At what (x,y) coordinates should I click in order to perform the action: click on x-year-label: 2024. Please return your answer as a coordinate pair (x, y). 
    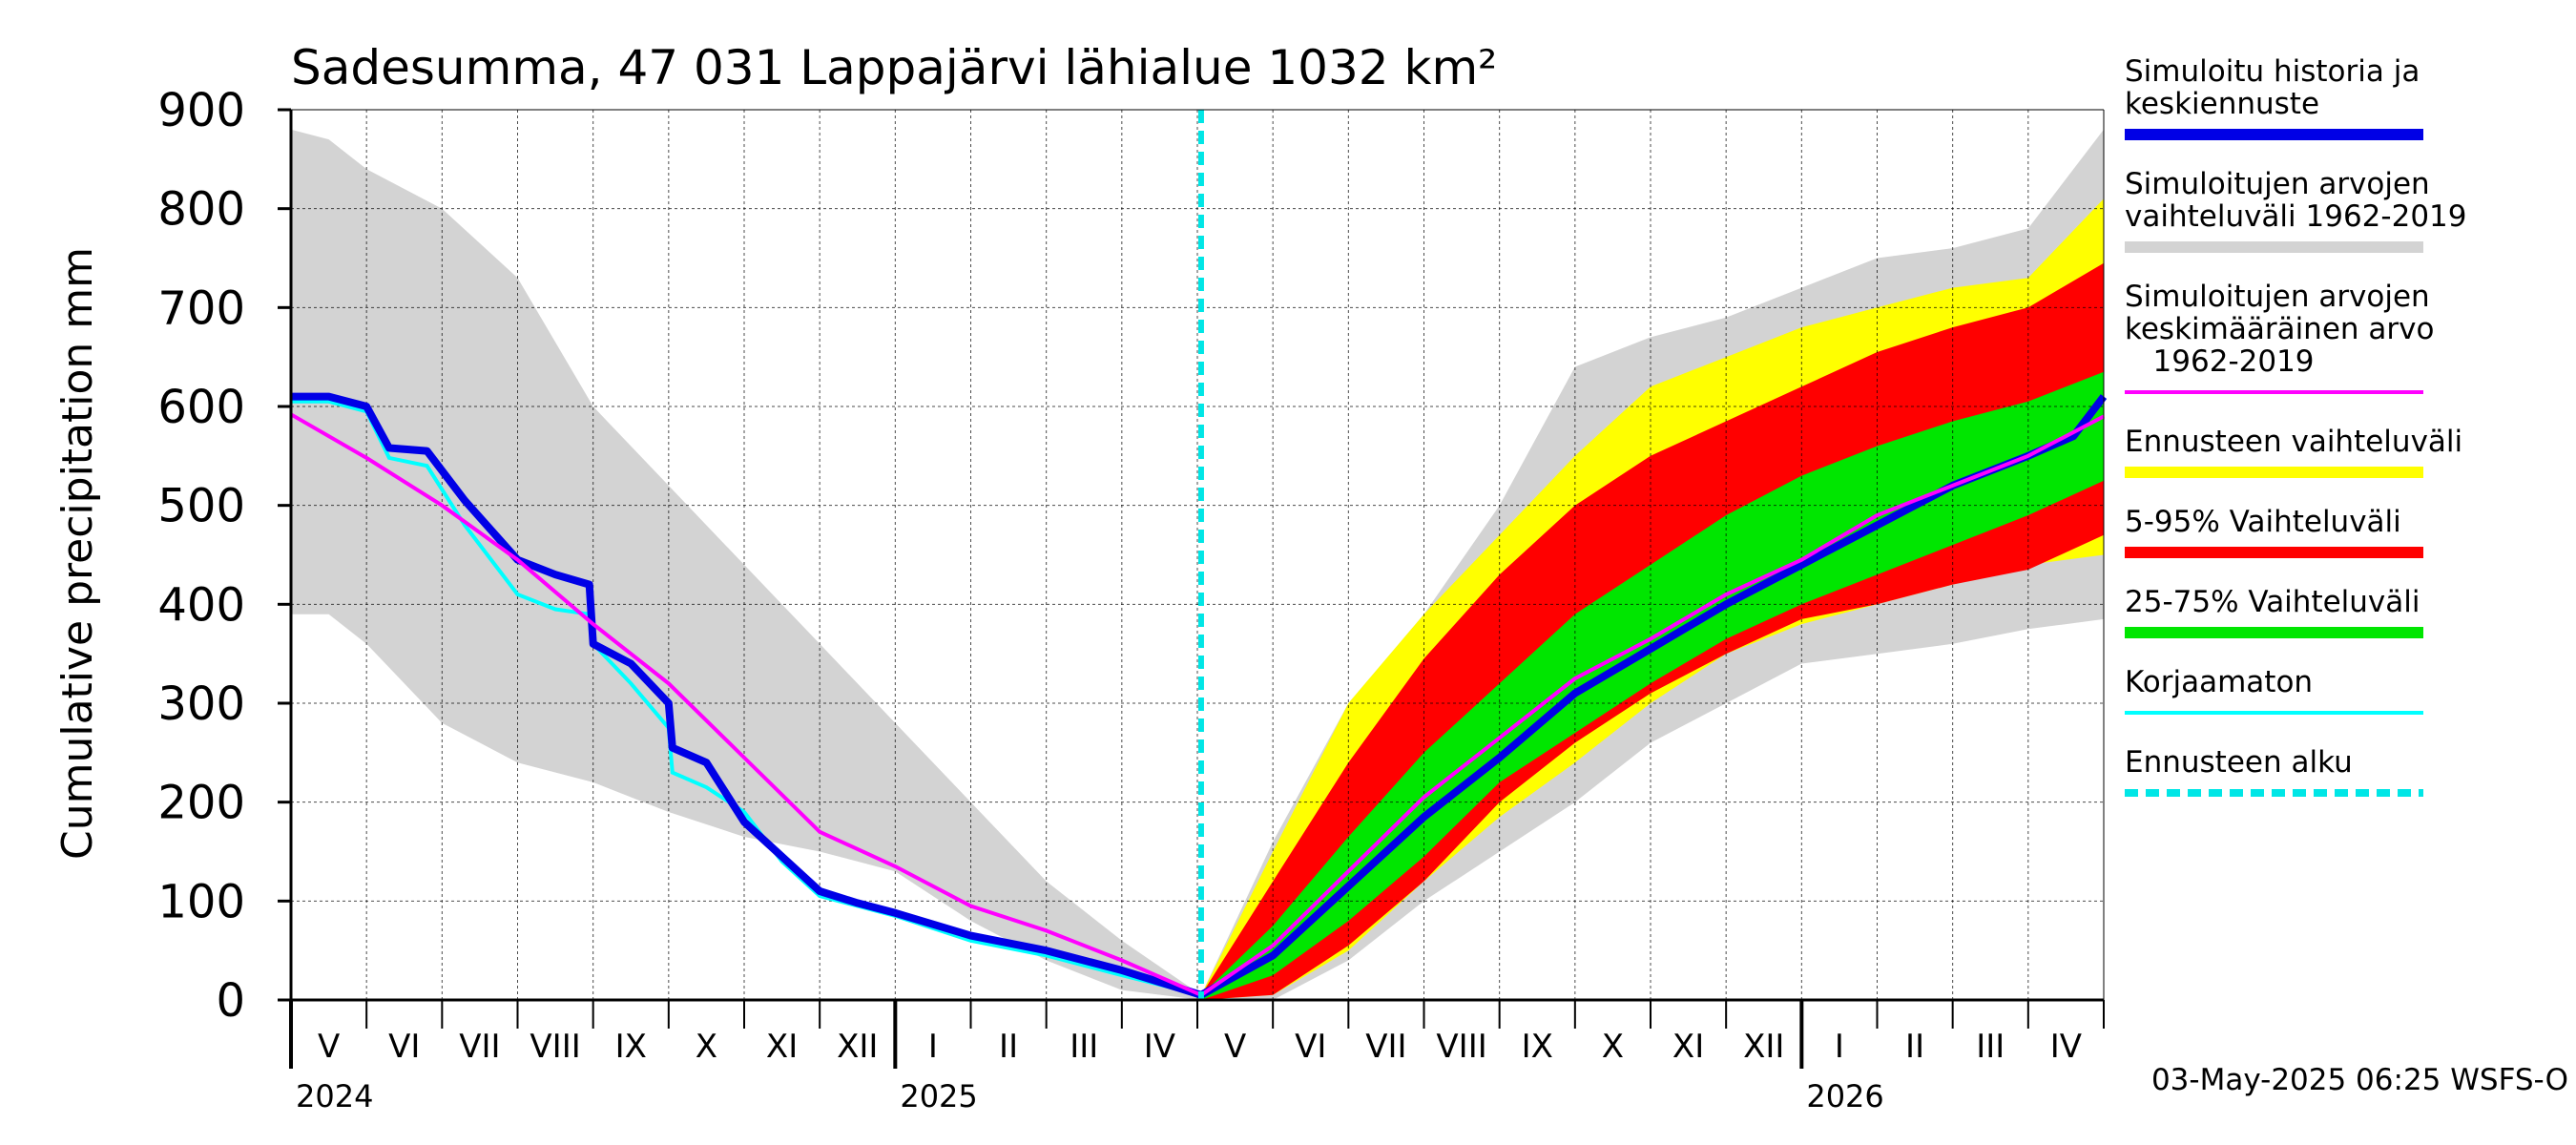
    Looking at the image, I should click on (334, 1096).